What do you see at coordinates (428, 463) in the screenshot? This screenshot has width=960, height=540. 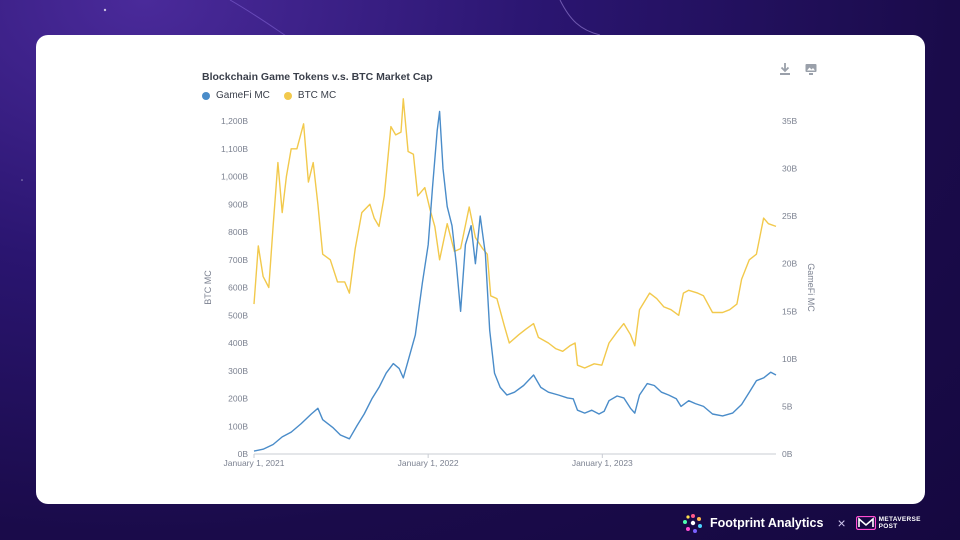 I see `x-tick-label: January 1, 2022` at bounding box center [428, 463].